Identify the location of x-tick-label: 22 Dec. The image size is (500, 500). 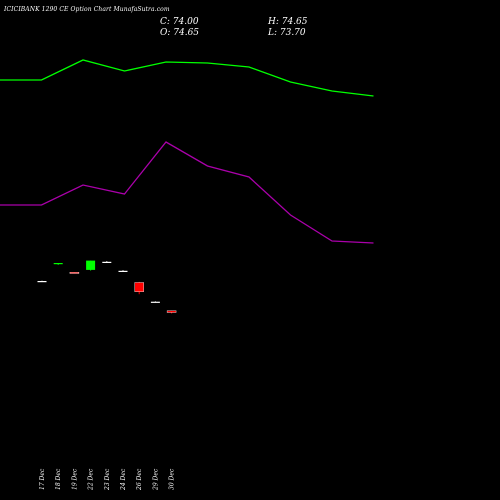
(91, 479).